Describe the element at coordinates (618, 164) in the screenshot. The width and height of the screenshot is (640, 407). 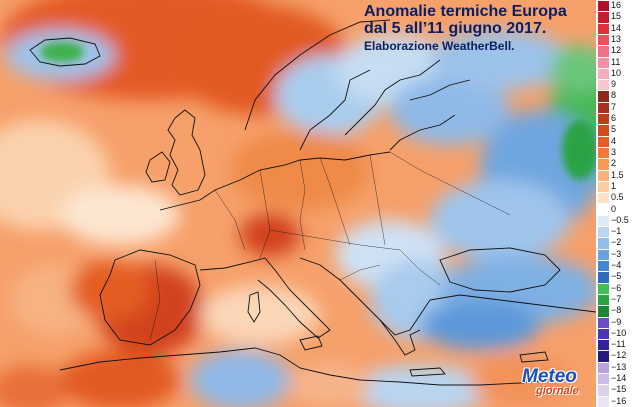
I see `legend-entry: 2` at that location.